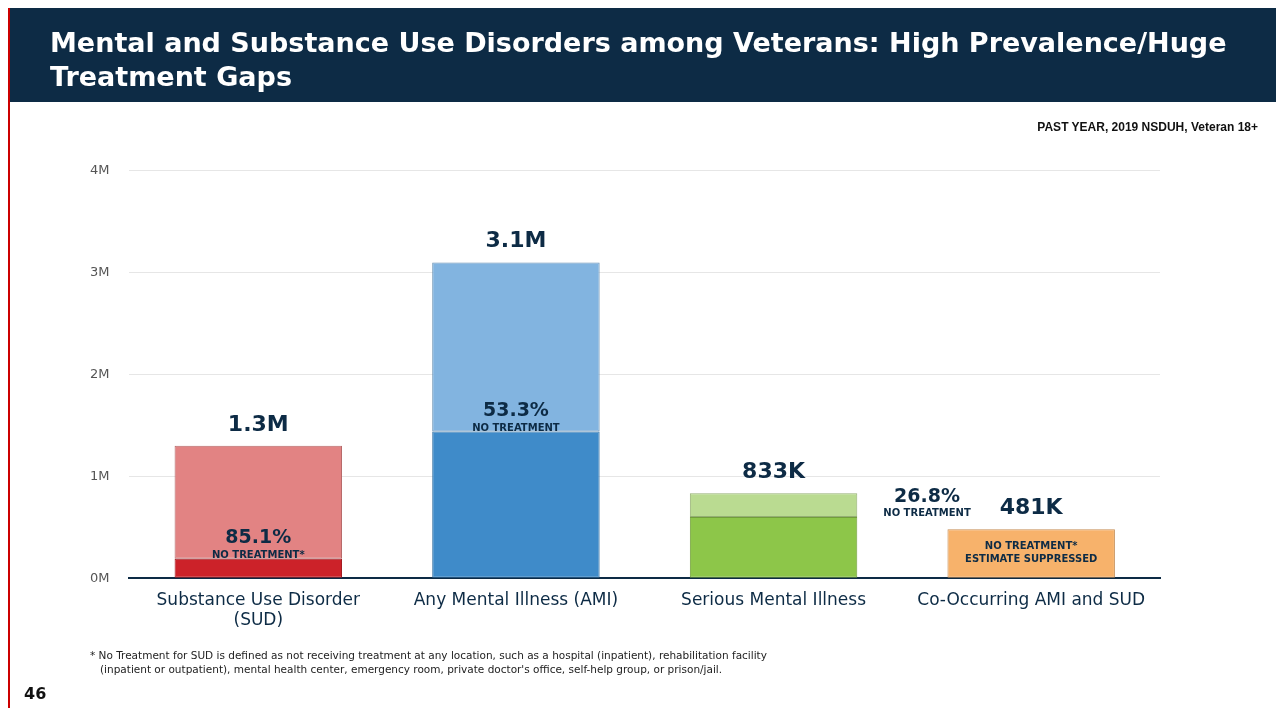  Describe the element at coordinates (258, 423) in the screenshot. I see `total-label: 1.3M` at that location.